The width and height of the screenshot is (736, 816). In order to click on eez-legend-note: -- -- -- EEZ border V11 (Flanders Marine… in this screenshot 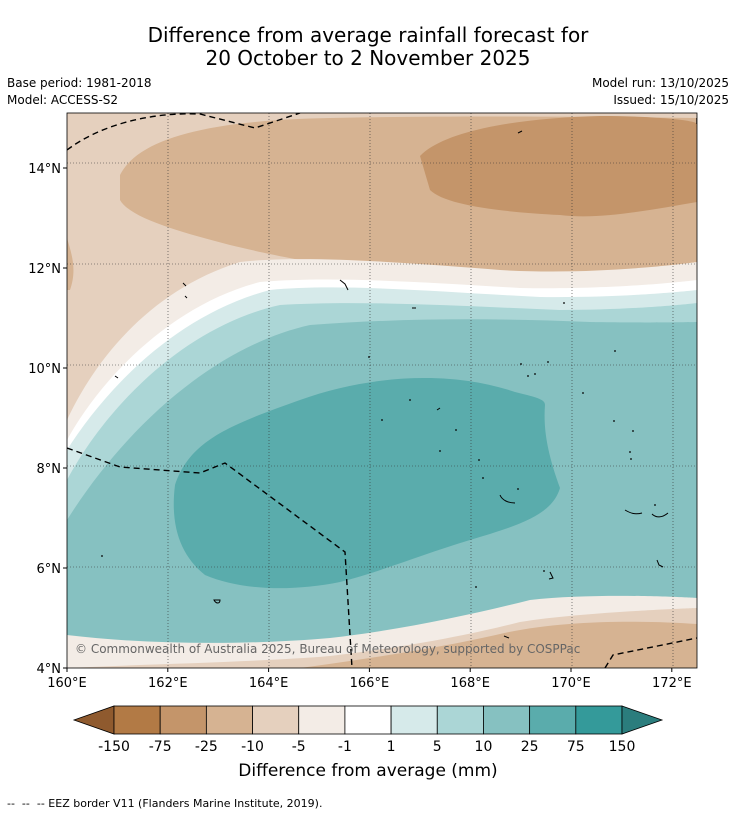, I will do `click(165, 803)`.